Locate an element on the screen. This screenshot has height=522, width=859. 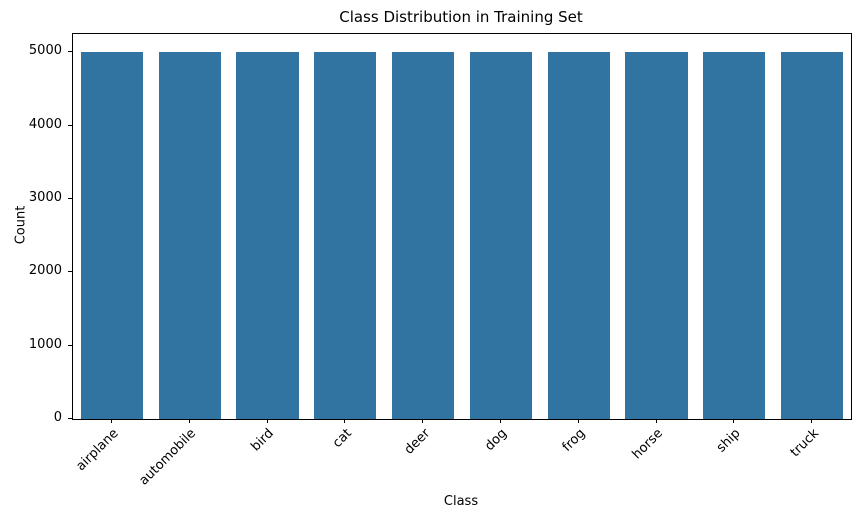
bar-airplane is located at coordinates (111, 235).